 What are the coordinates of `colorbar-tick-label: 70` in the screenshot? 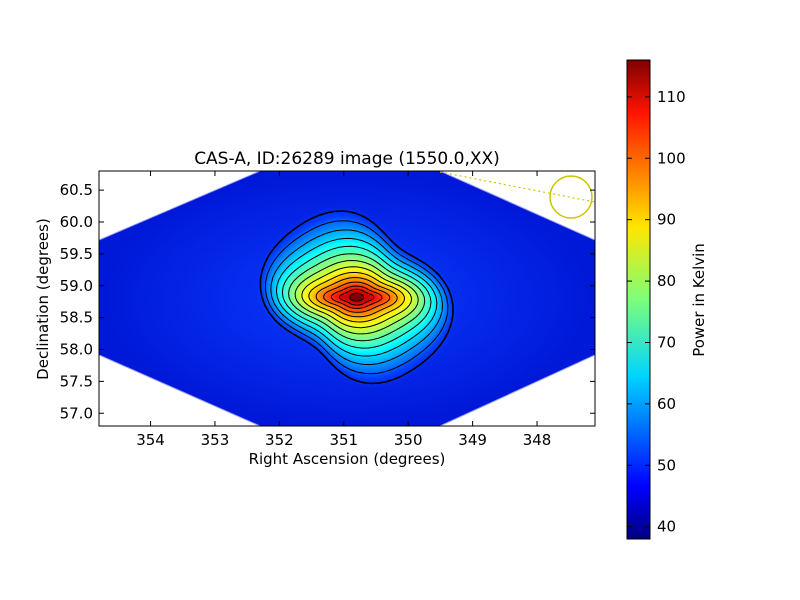 It's located at (666, 342).